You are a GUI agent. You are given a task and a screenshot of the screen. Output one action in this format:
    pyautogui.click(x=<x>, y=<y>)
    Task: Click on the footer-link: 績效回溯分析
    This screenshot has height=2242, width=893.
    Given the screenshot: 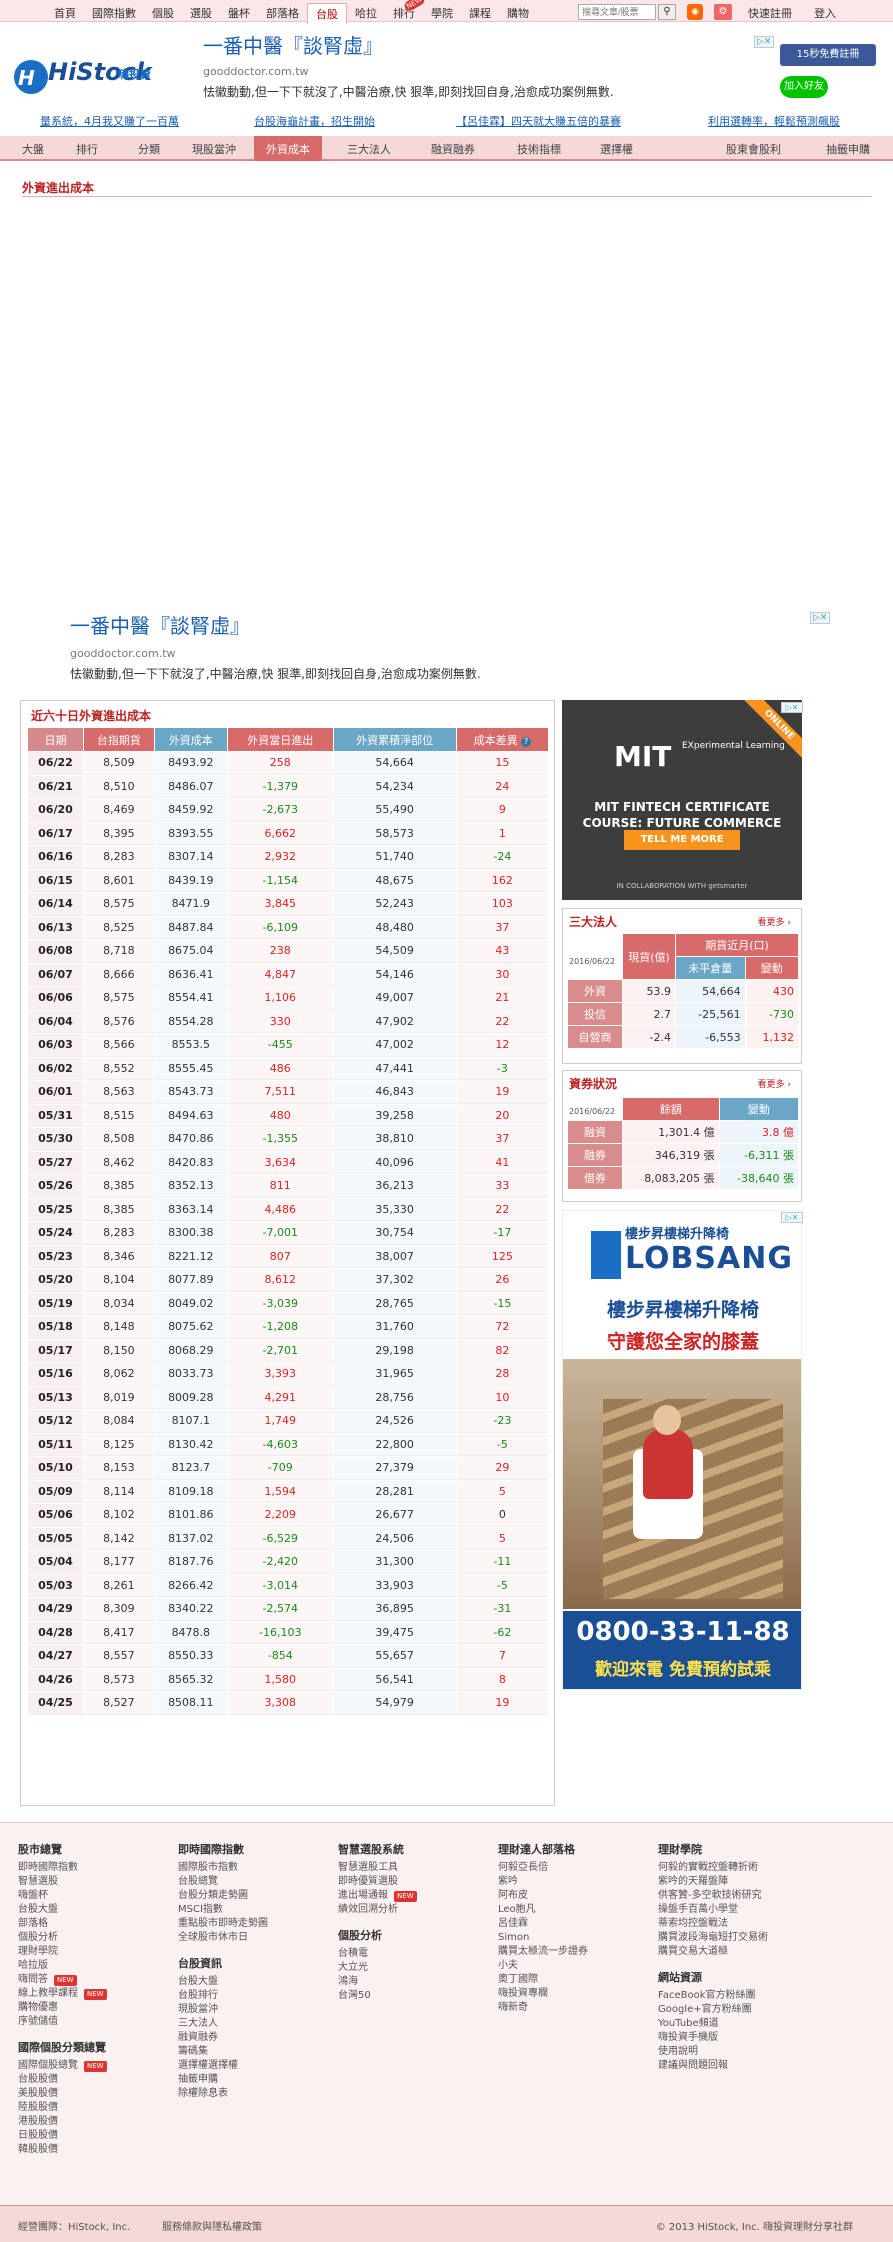 What is the action you would take?
    pyautogui.click(x=418, y=1910)
    